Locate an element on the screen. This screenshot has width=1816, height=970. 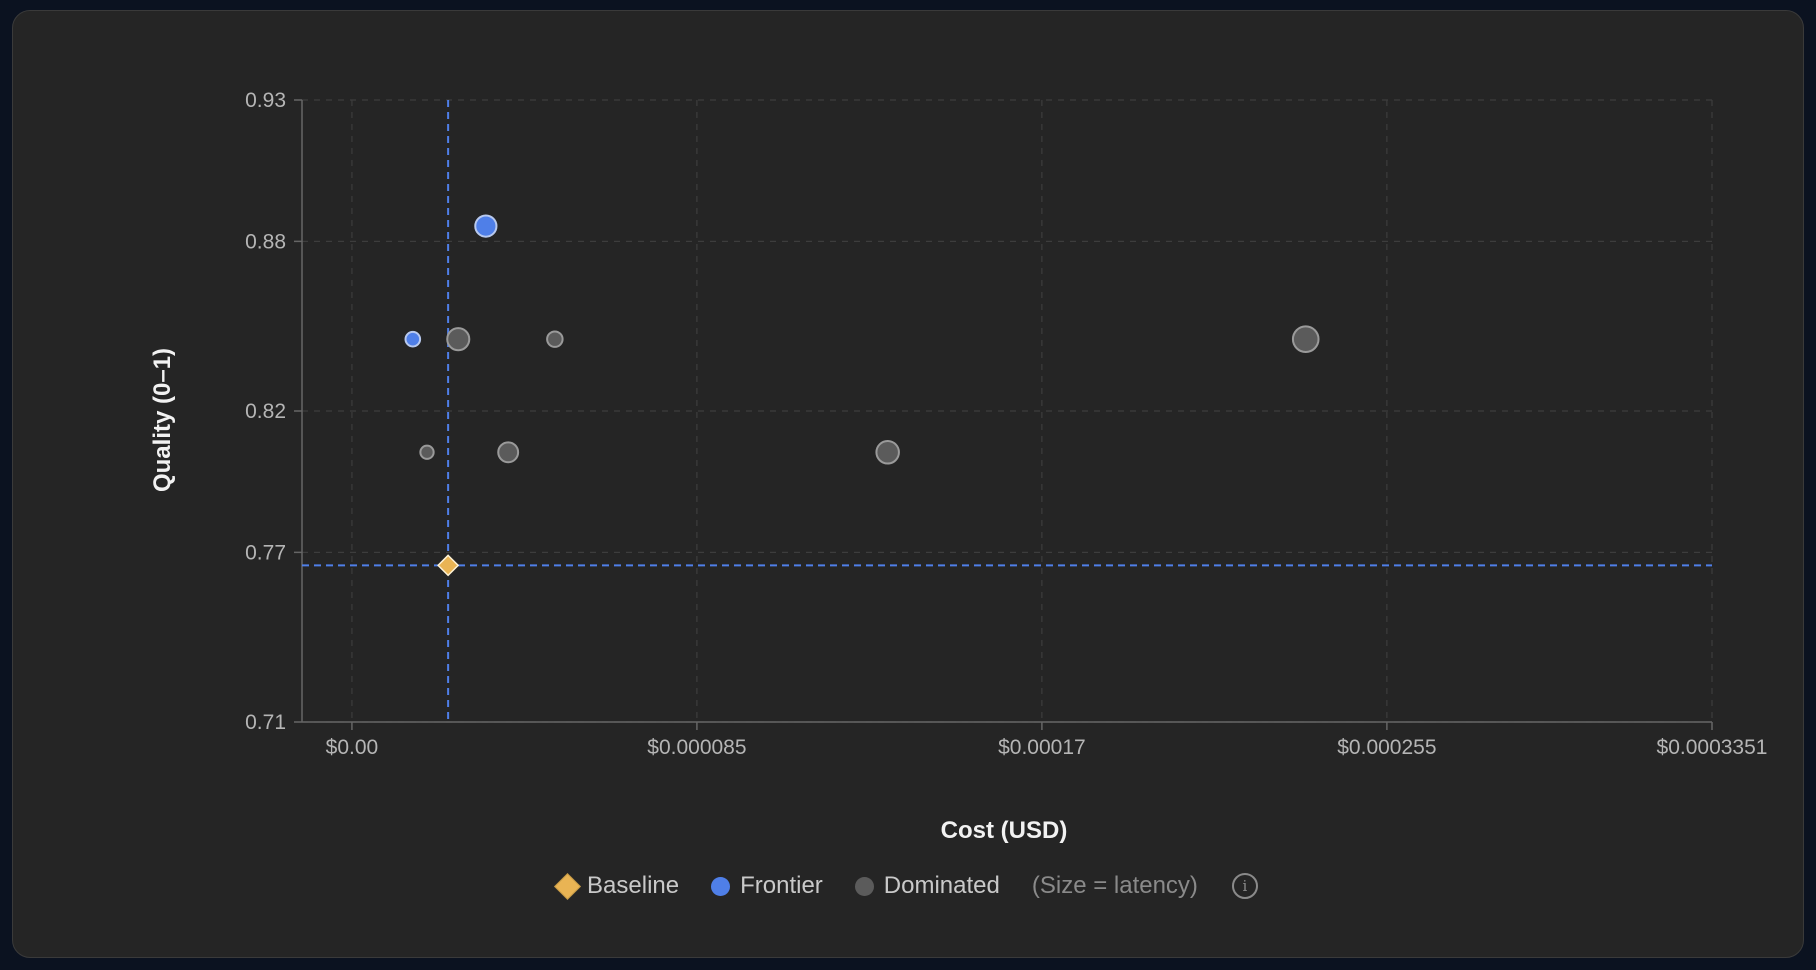
legend-item-dominated: Dominated is located at coordinates (927, 886).